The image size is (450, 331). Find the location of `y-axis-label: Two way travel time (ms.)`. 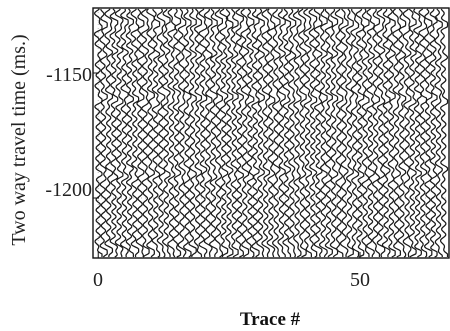

y-axis-label: Two way travel time (ms.) is located at coordinates (19, 139).